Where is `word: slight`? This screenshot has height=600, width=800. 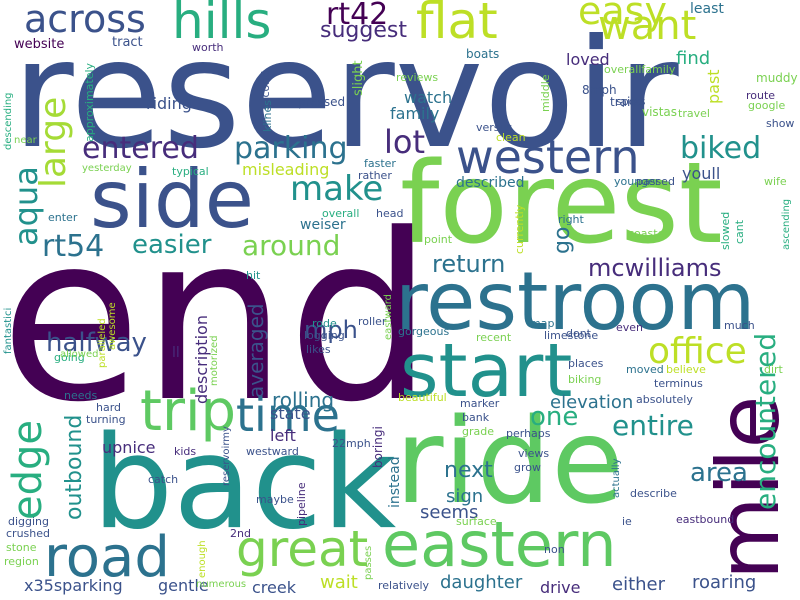 word: slight is located at coordinates (358, 78).